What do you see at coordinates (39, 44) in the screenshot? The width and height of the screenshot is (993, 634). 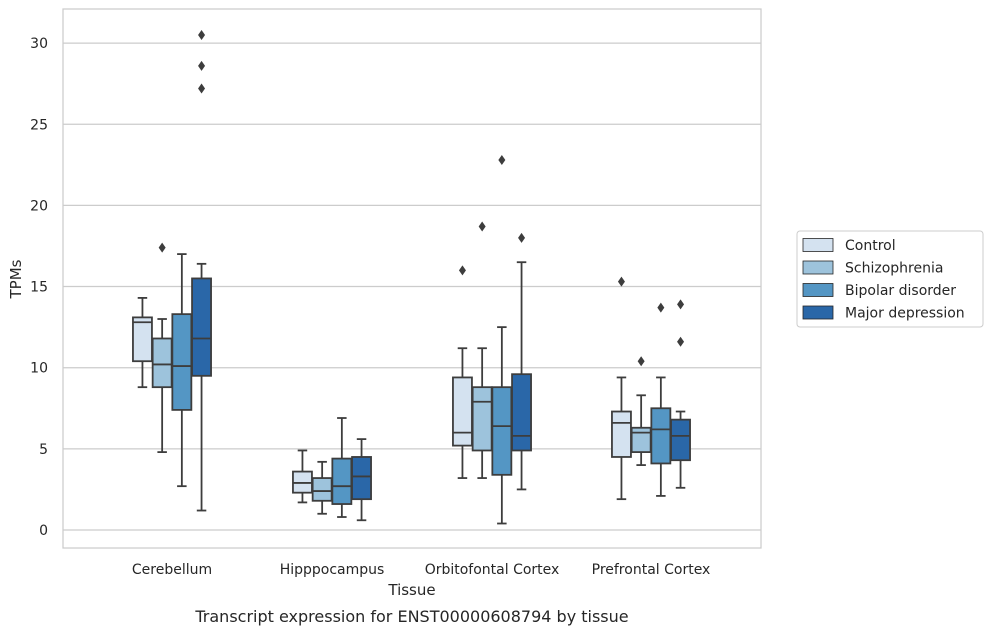 I see `y-tick-label-30: 30` at bounding box center [39, 44].